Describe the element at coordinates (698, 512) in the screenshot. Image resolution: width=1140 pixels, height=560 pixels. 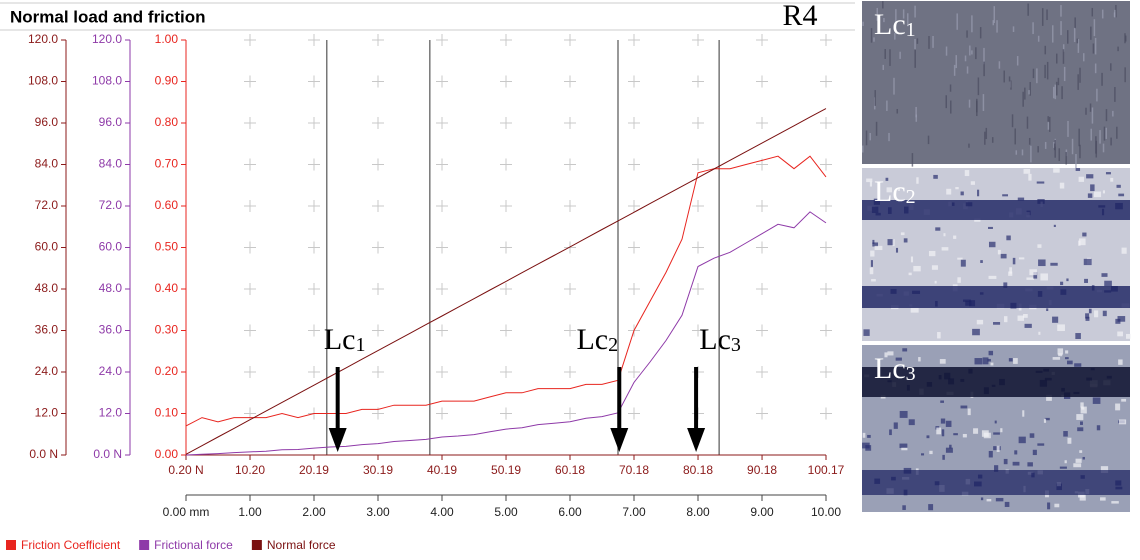
I see `x-tick-label: 8.00` at that location.